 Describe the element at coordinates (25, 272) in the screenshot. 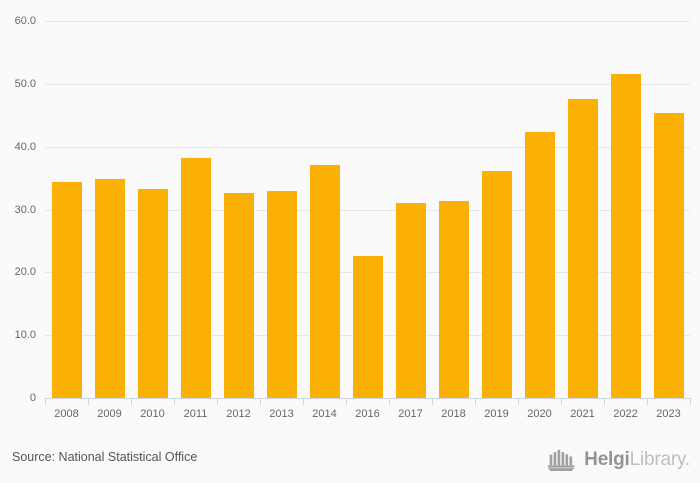

I see `y-axis-tick-label: 20.0` at that location.